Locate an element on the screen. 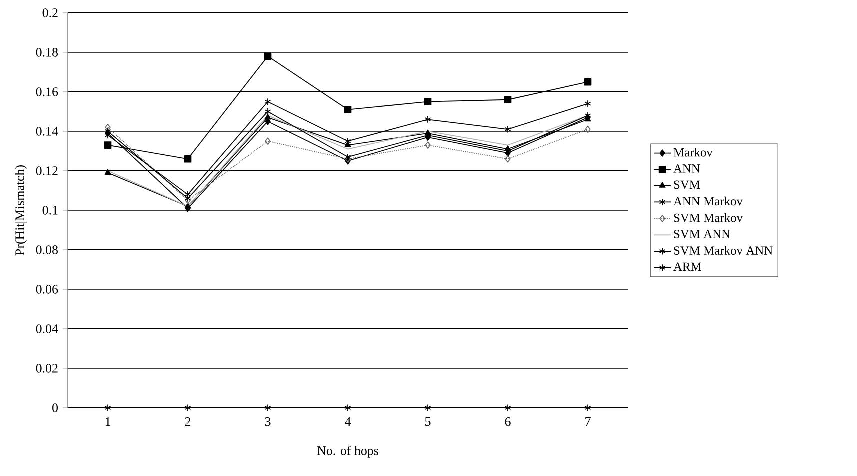 The image size is (857, 476). x-tick-label: 7 is located at coordinates (588, 421).